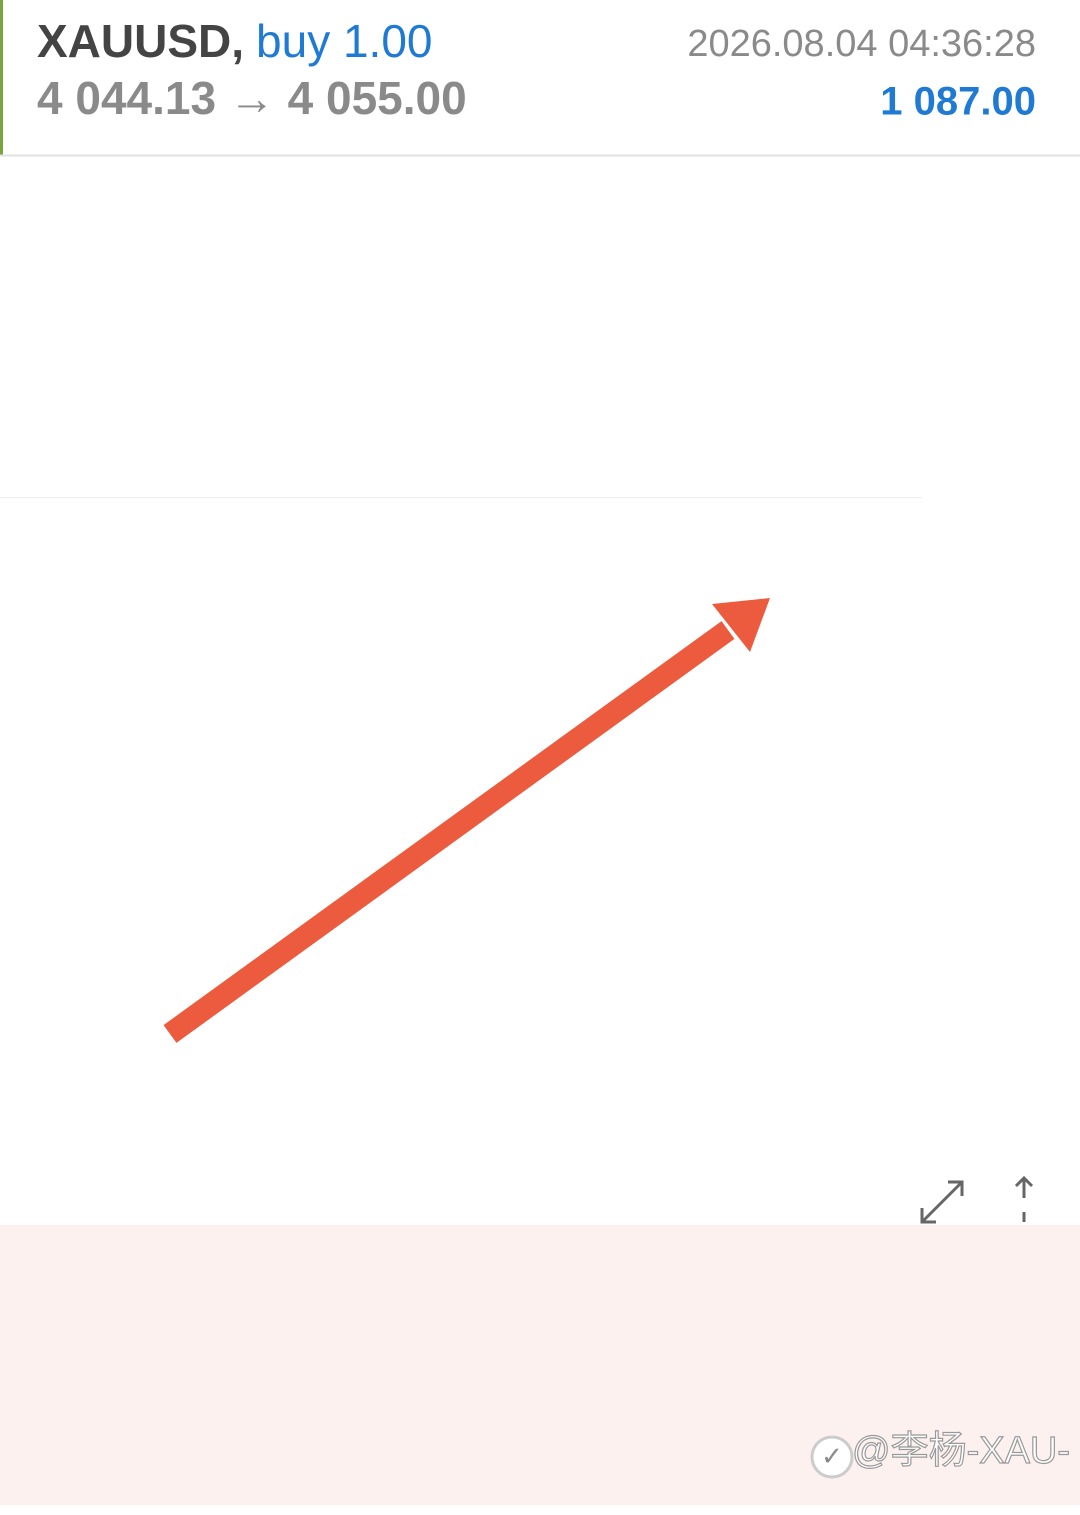 This screenshot has height=1515, width=1080. I want to click on watermark: @李杨-XAU-, so click(961, 1451).